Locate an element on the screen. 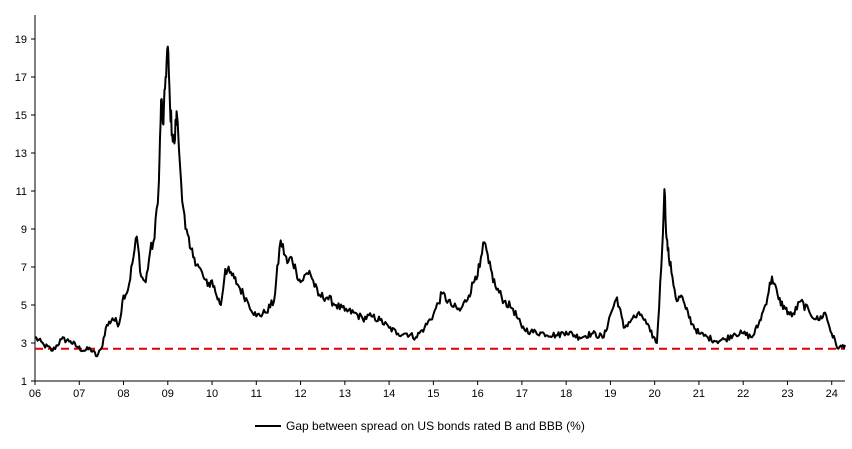 The width and height of the screenshot is (852, 449). y-tick-label: 13 is located at coordinates (21, 154).